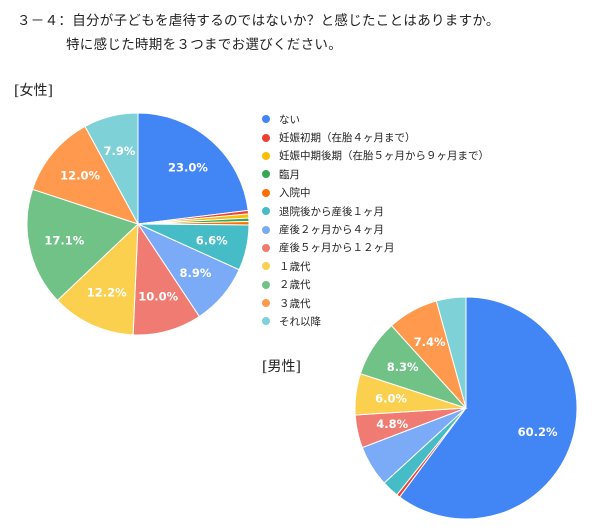  Describe the element at coordinates (212, 240) in the screenshot. I see `data-label-female-5: 6.6%` at that location.